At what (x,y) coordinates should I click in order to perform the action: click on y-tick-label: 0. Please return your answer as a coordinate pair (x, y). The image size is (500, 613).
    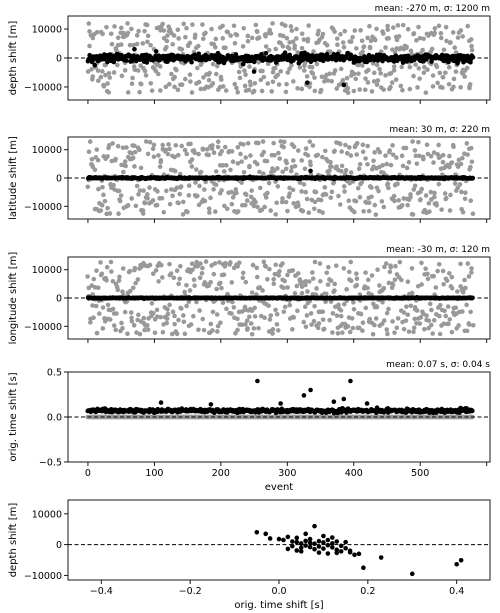
    Looking at the image, I should click on (59, 179).